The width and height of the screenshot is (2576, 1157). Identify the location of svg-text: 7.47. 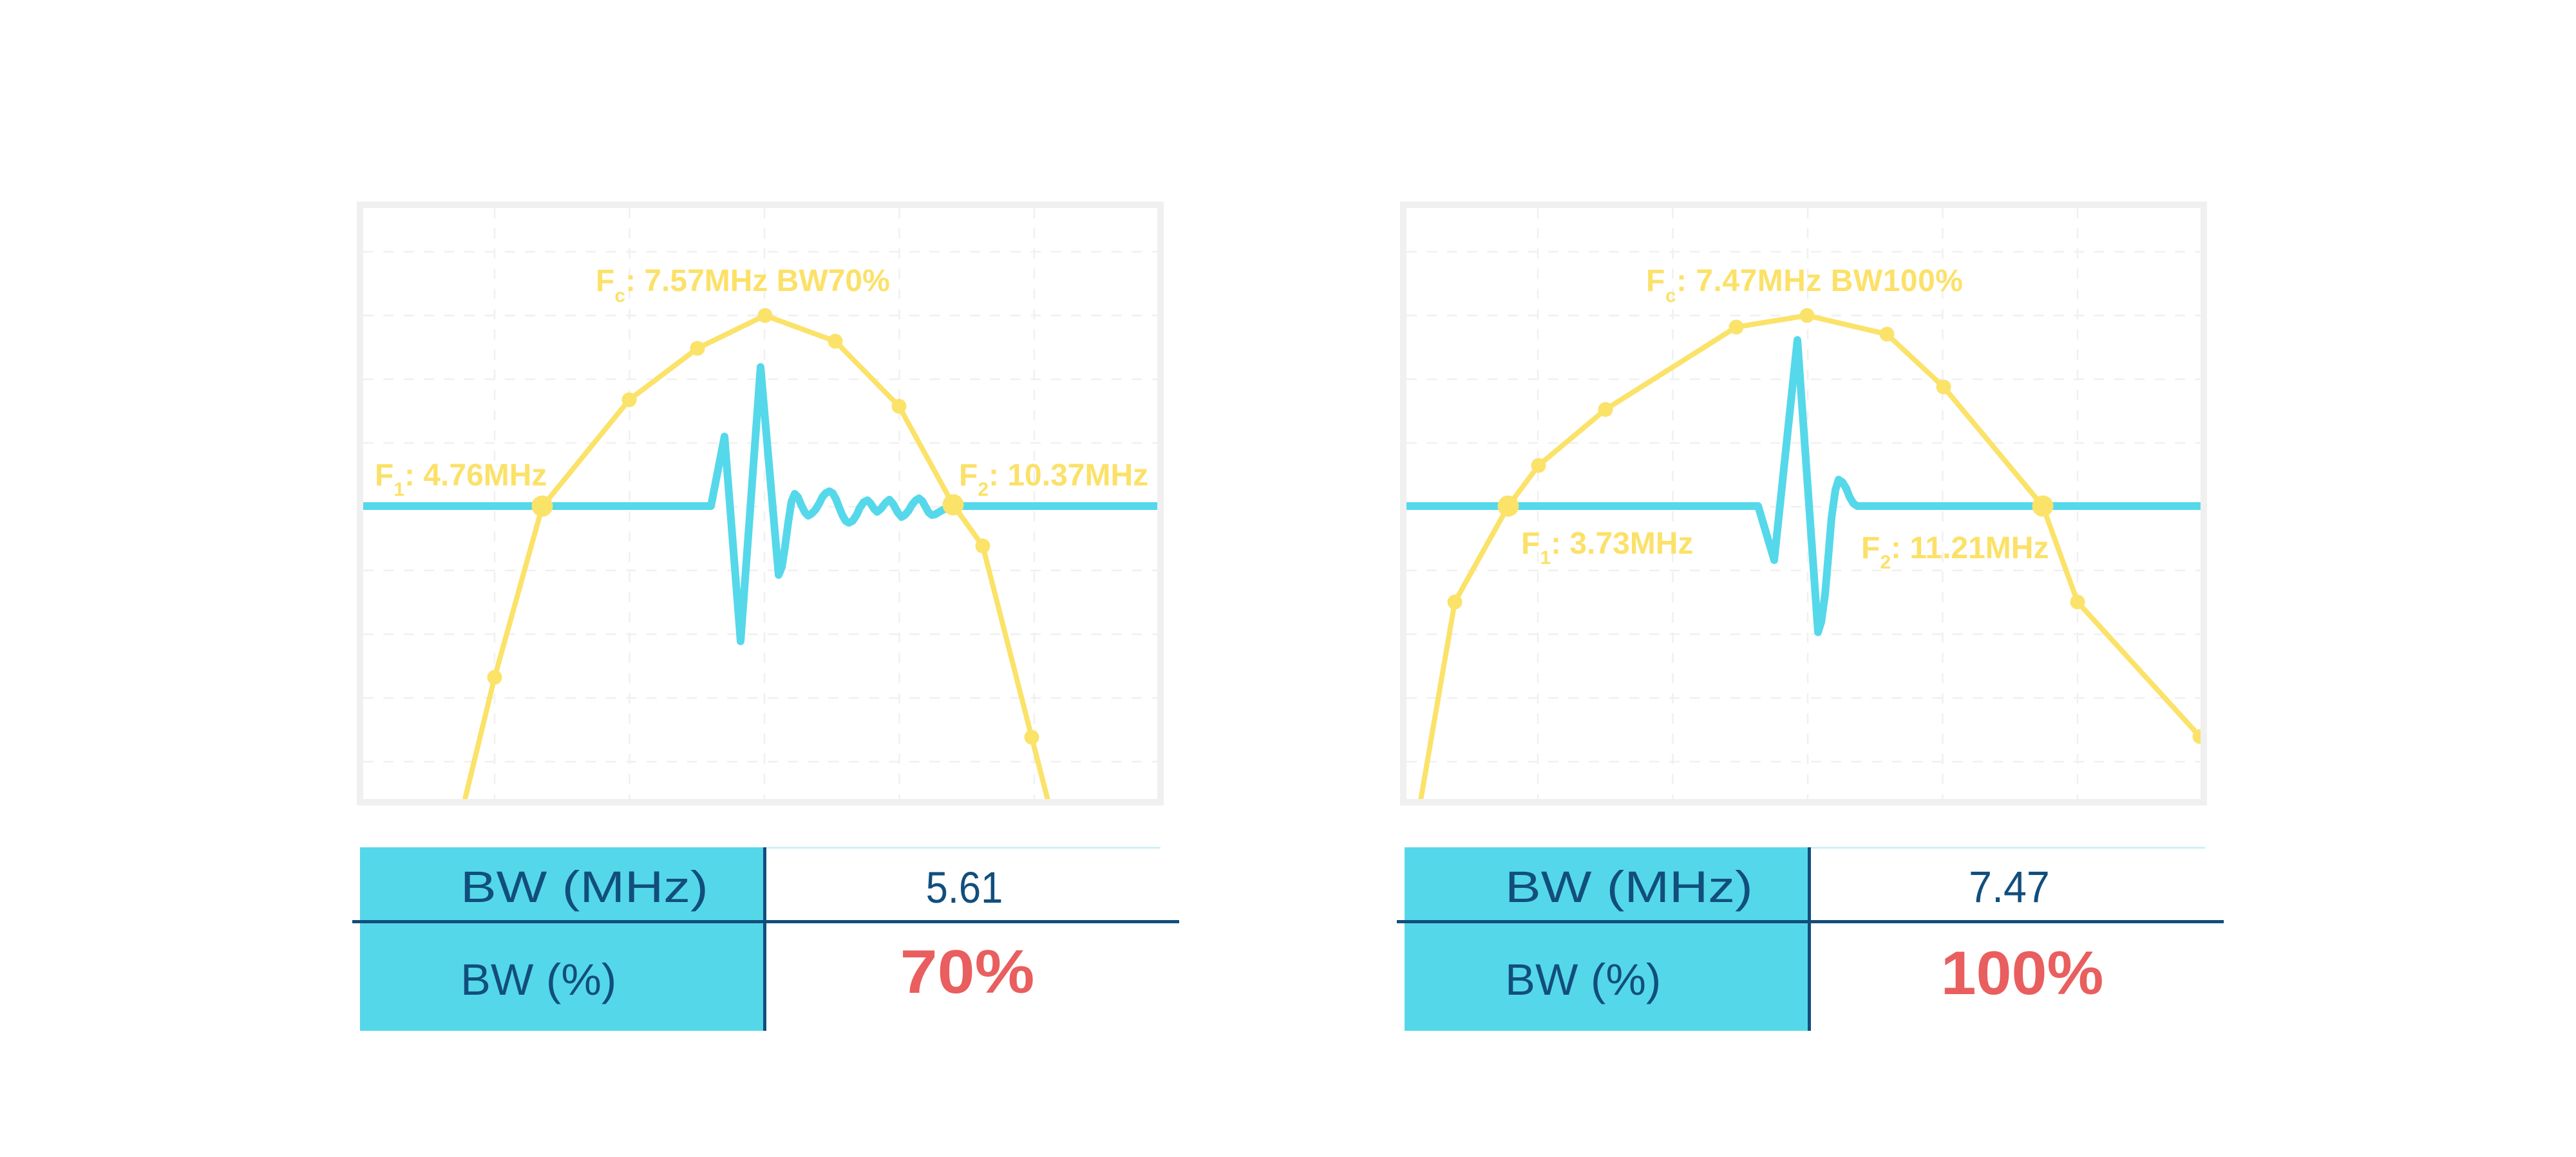
(2010, 887).